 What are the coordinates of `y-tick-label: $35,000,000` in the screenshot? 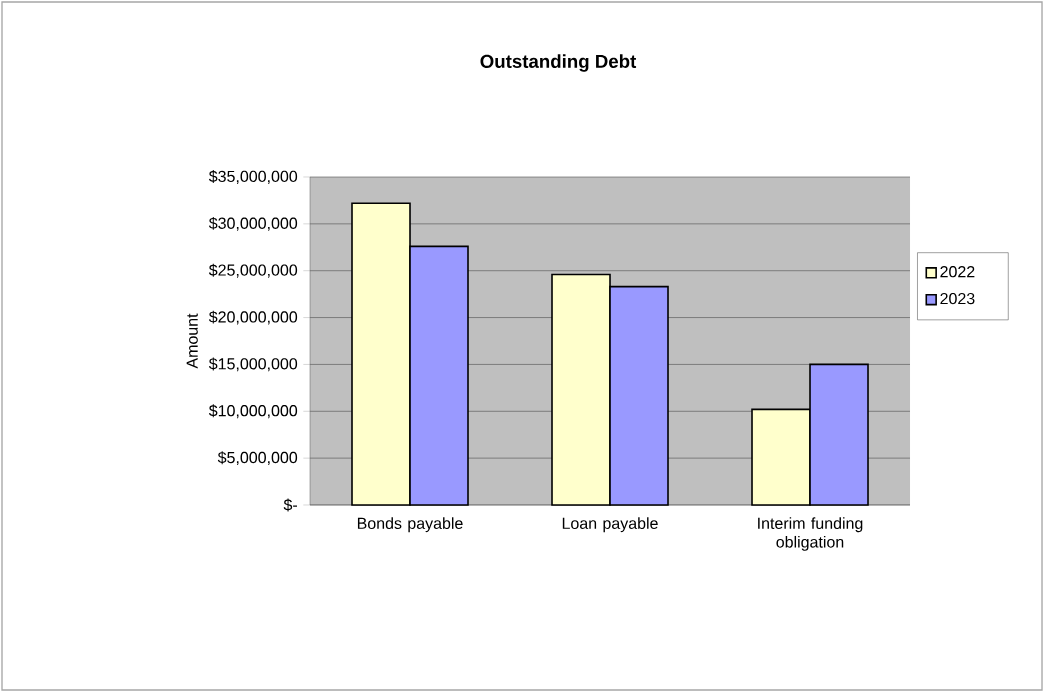 It's located at (253, 177).